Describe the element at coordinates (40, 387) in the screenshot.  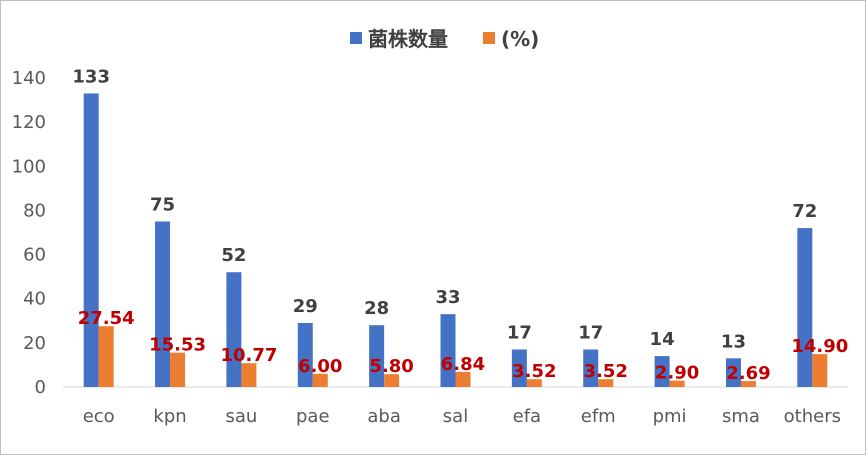
I see `y-tick-label: 0` at that location.